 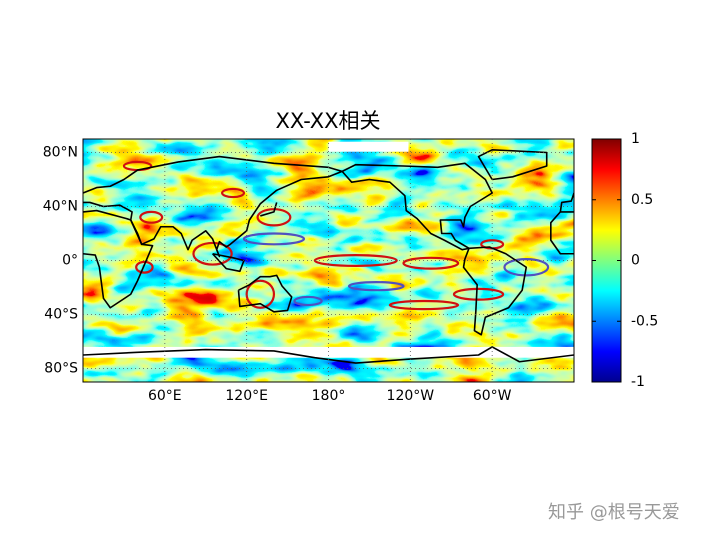 I want to click on y-tick-label: 80°S, so click(x=61, y=369).